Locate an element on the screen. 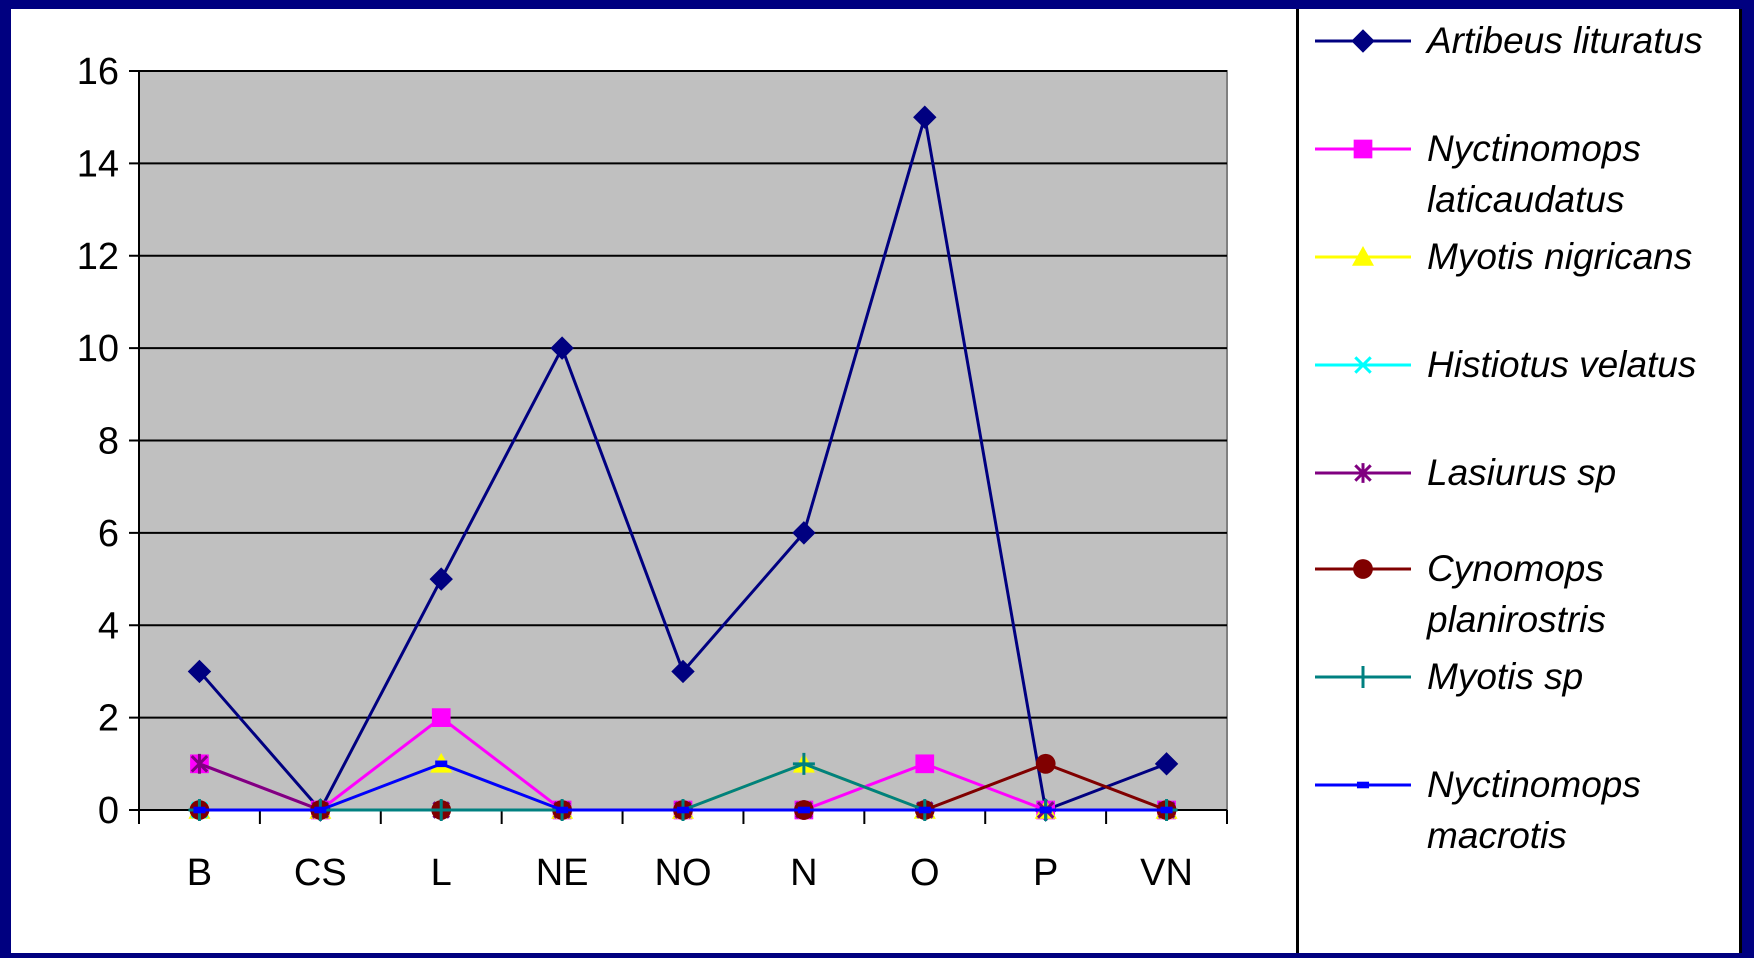  x-tick-label: NO is located at coordinates (683, 873).